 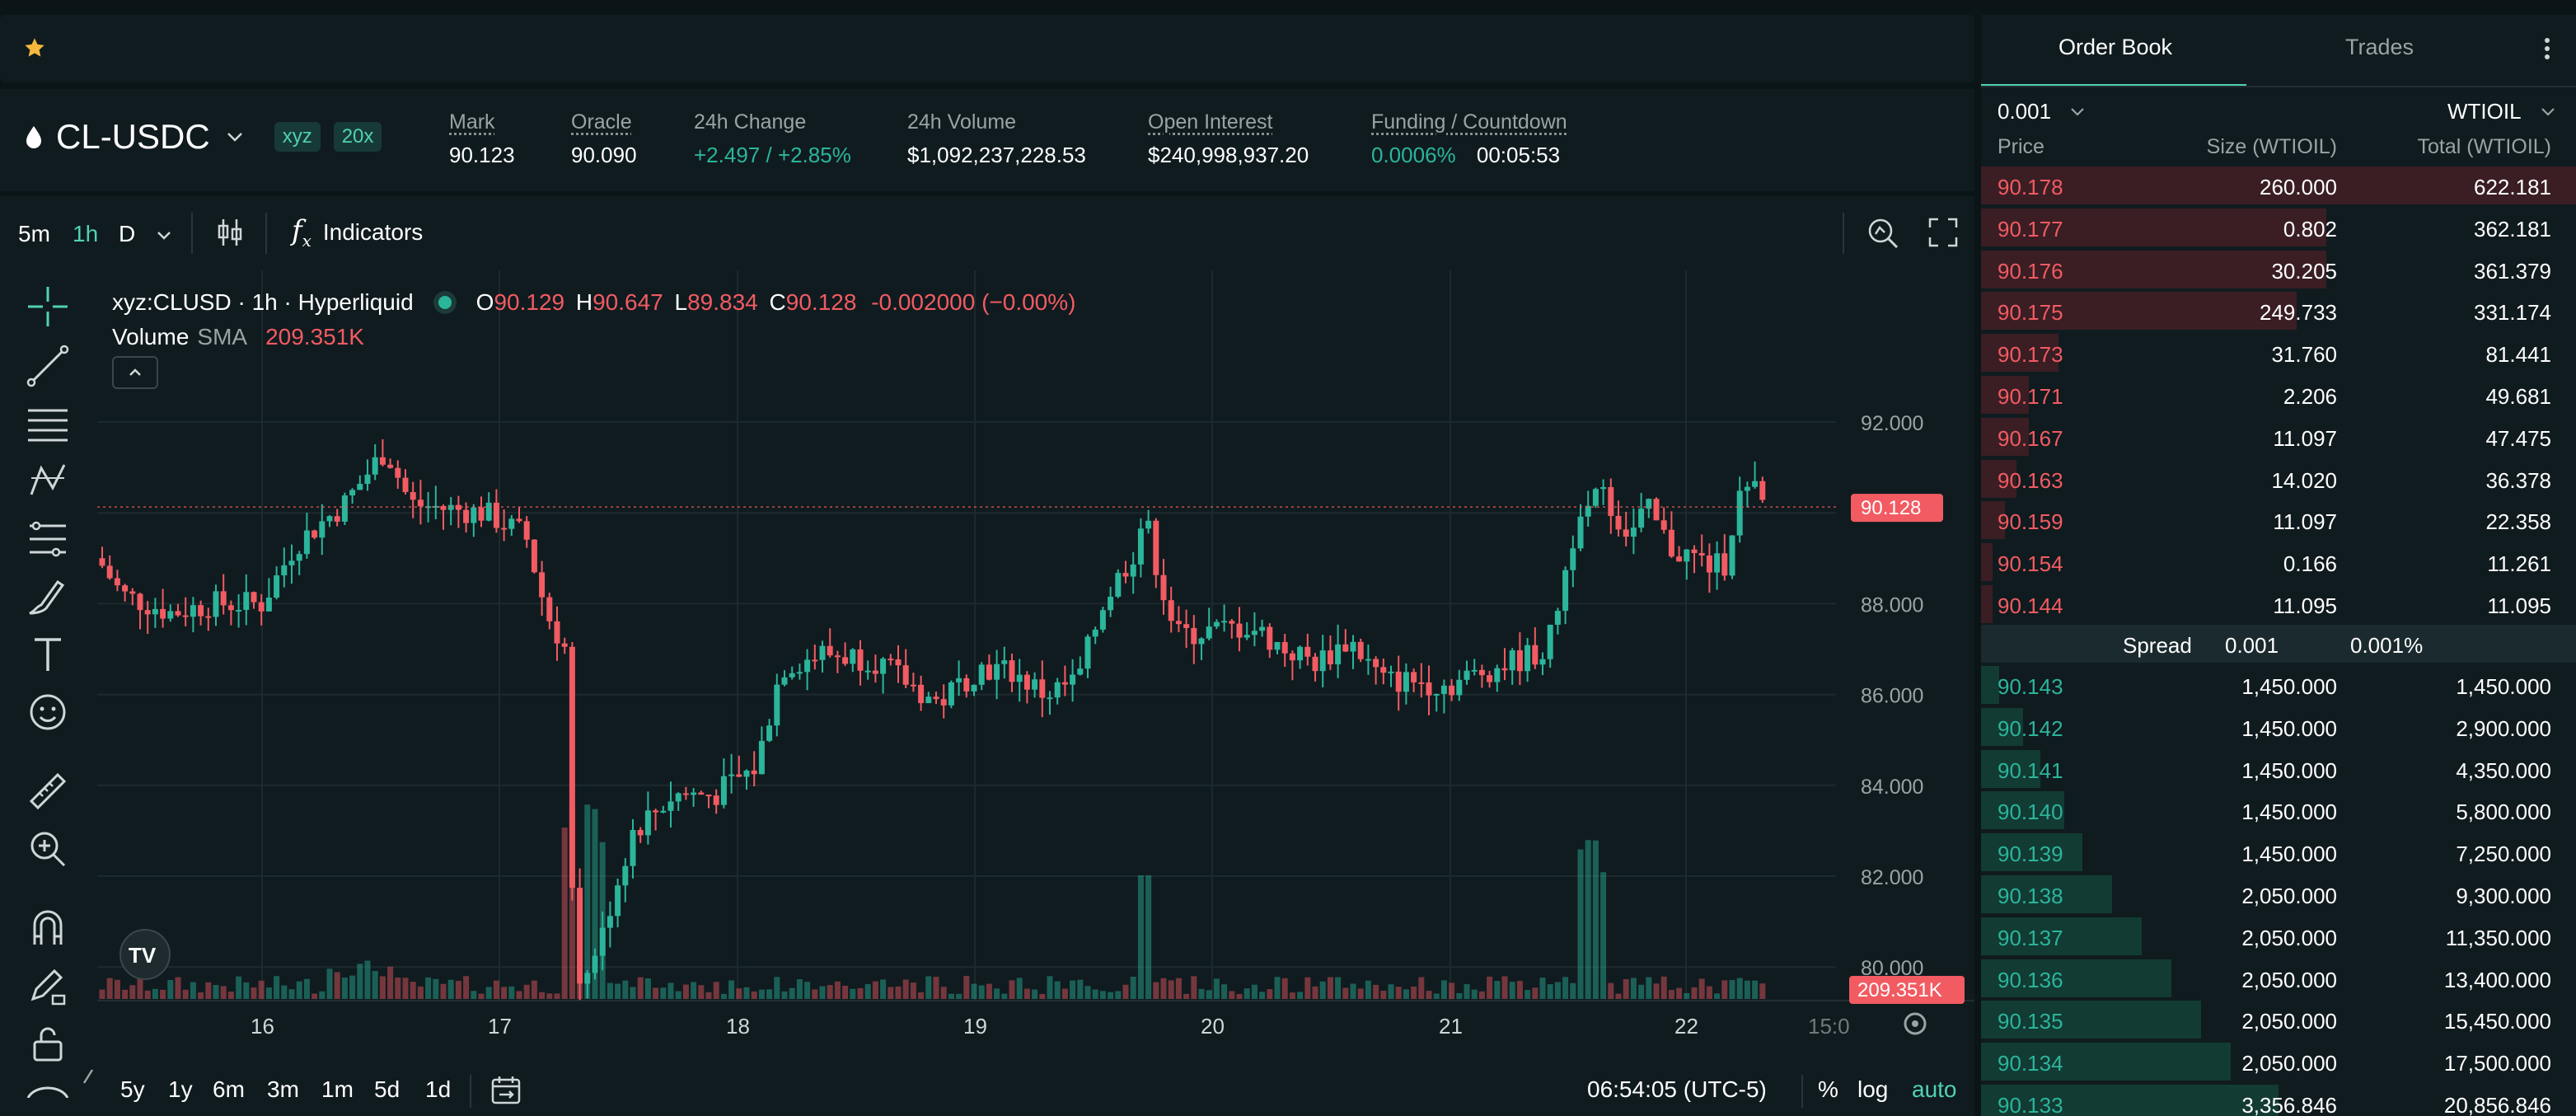 I want to click on expand-tools-icon, so click(x=88, y=1076).